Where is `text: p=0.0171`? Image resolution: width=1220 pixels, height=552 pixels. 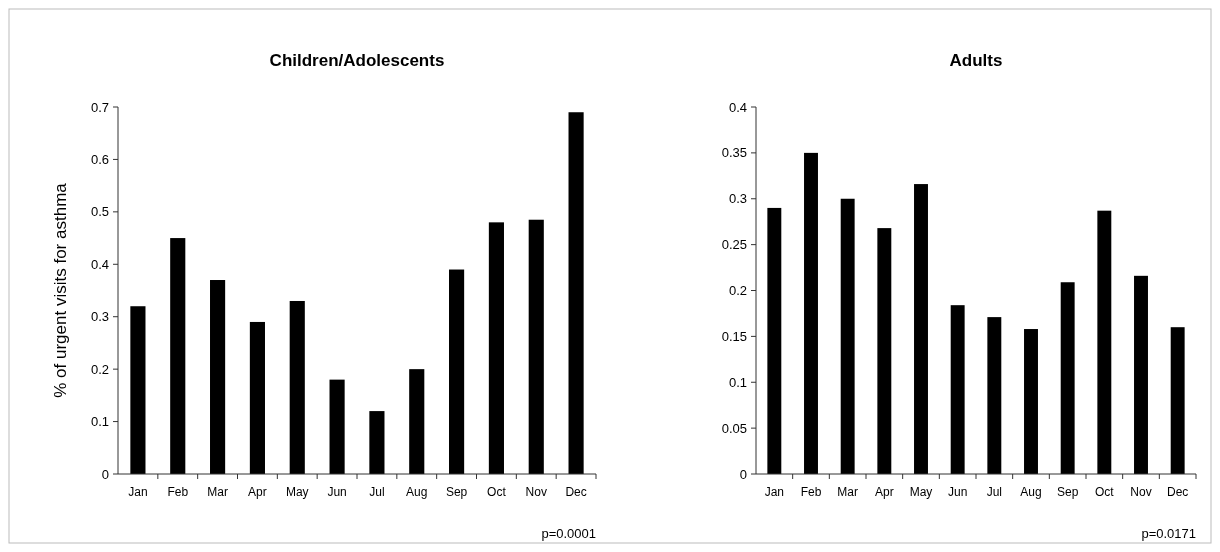 text: p=0.0171 is located at coordinates (1168, 533).